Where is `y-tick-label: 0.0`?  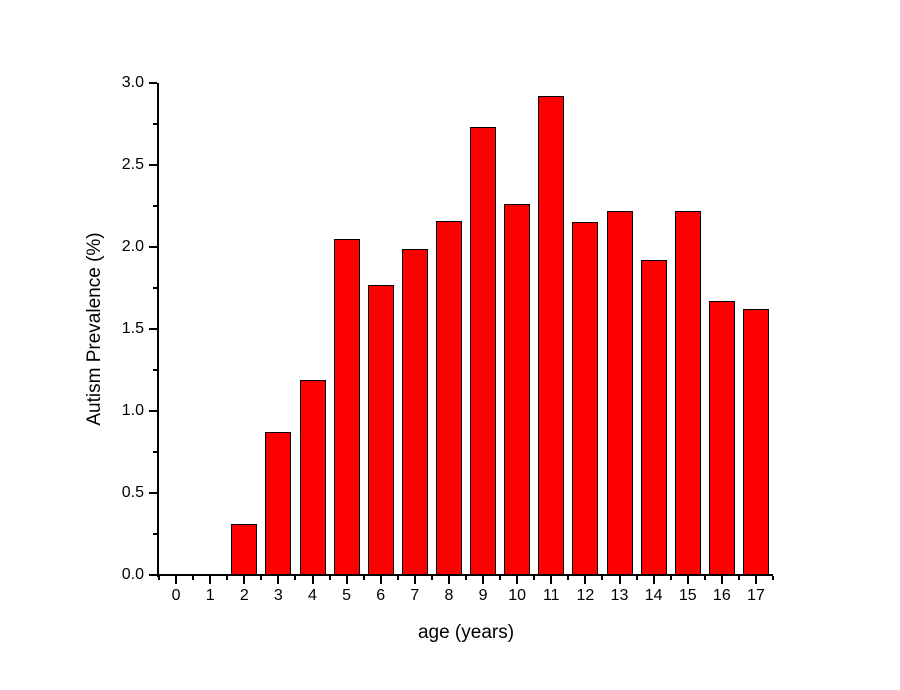
y-tick-label: 0.0 is located at coordinates (132, 574).